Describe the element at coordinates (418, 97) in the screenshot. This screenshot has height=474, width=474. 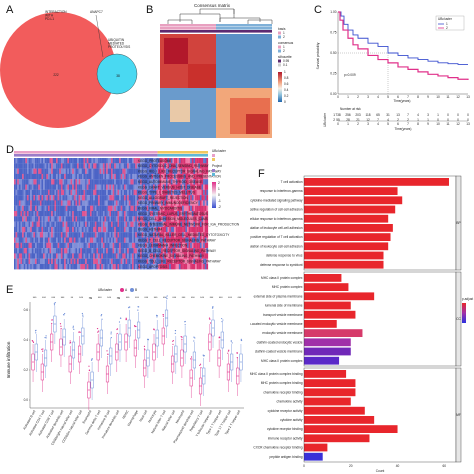
I see `km-x-tick: 8` at that location.